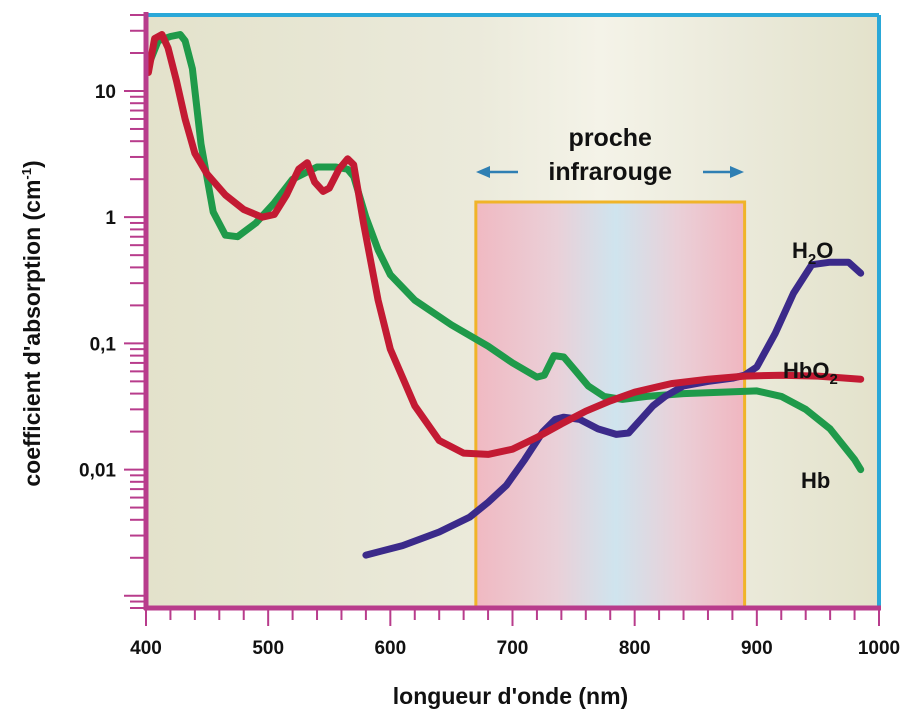  I want to click on x-tick-label: 700, so click(513, 648).